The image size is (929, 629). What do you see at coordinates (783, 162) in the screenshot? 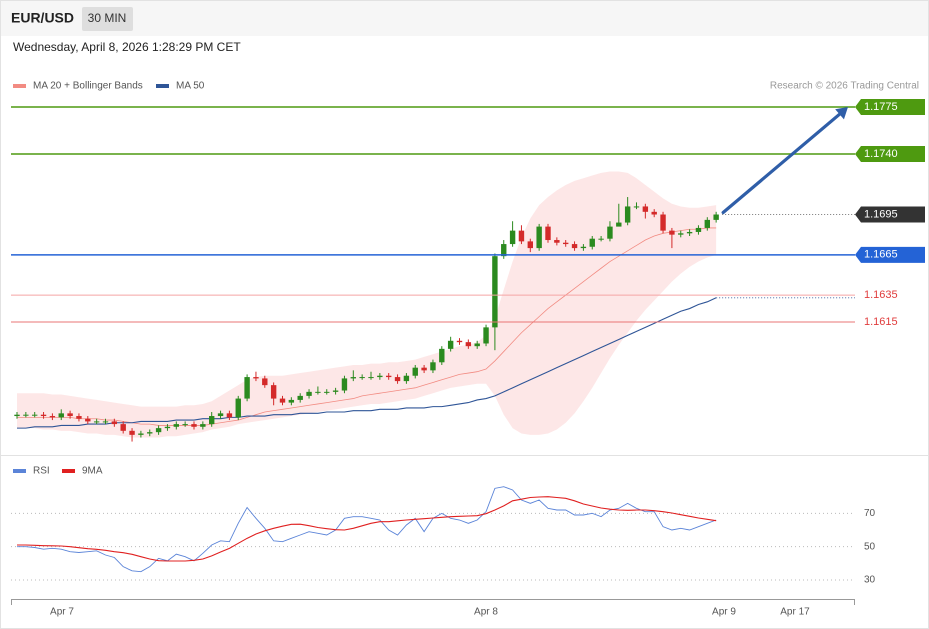
I see `projection-arrow` at bounding box center [783, 162].